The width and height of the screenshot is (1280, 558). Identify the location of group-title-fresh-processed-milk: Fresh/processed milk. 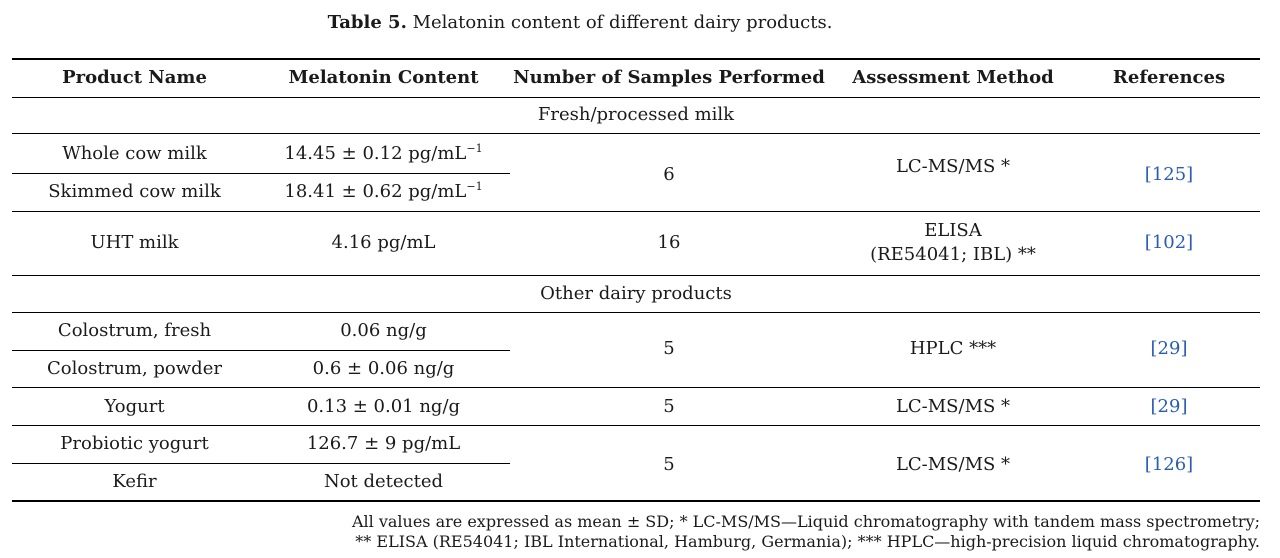
(636, 114).